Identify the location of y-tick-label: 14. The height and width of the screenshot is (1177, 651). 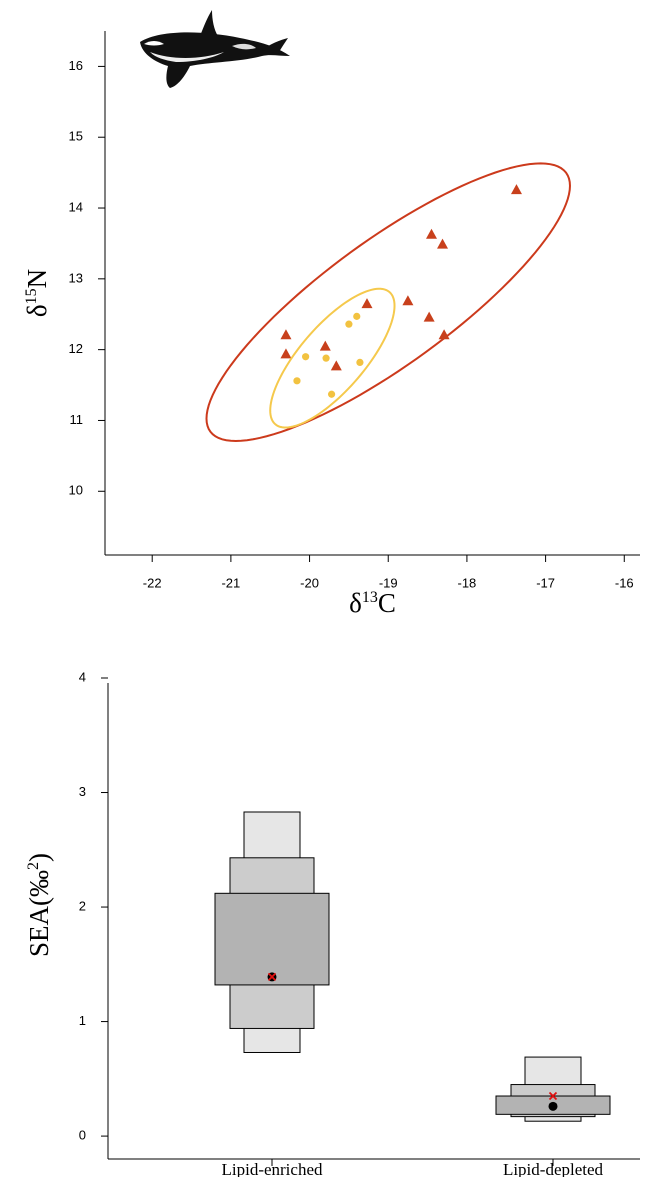
(76, 206).